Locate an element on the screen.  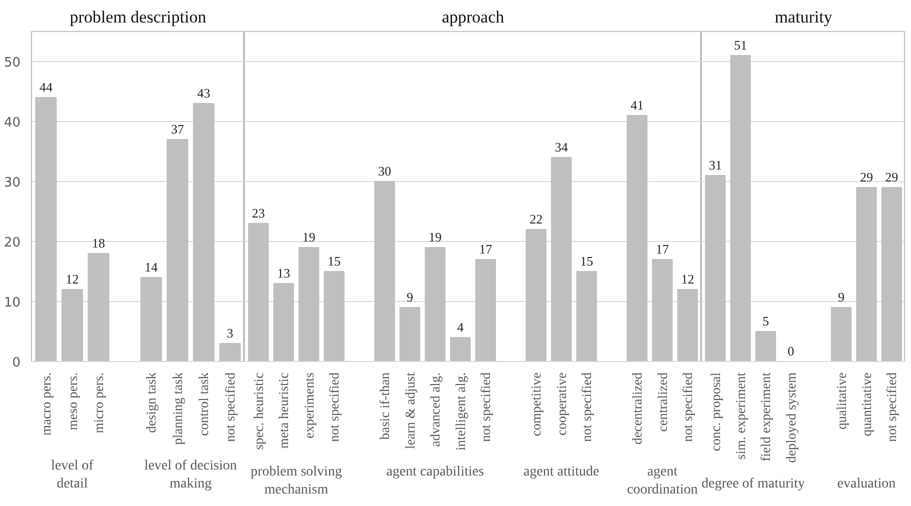
text: problem solving mechanism is located at coordinates (296, 481).